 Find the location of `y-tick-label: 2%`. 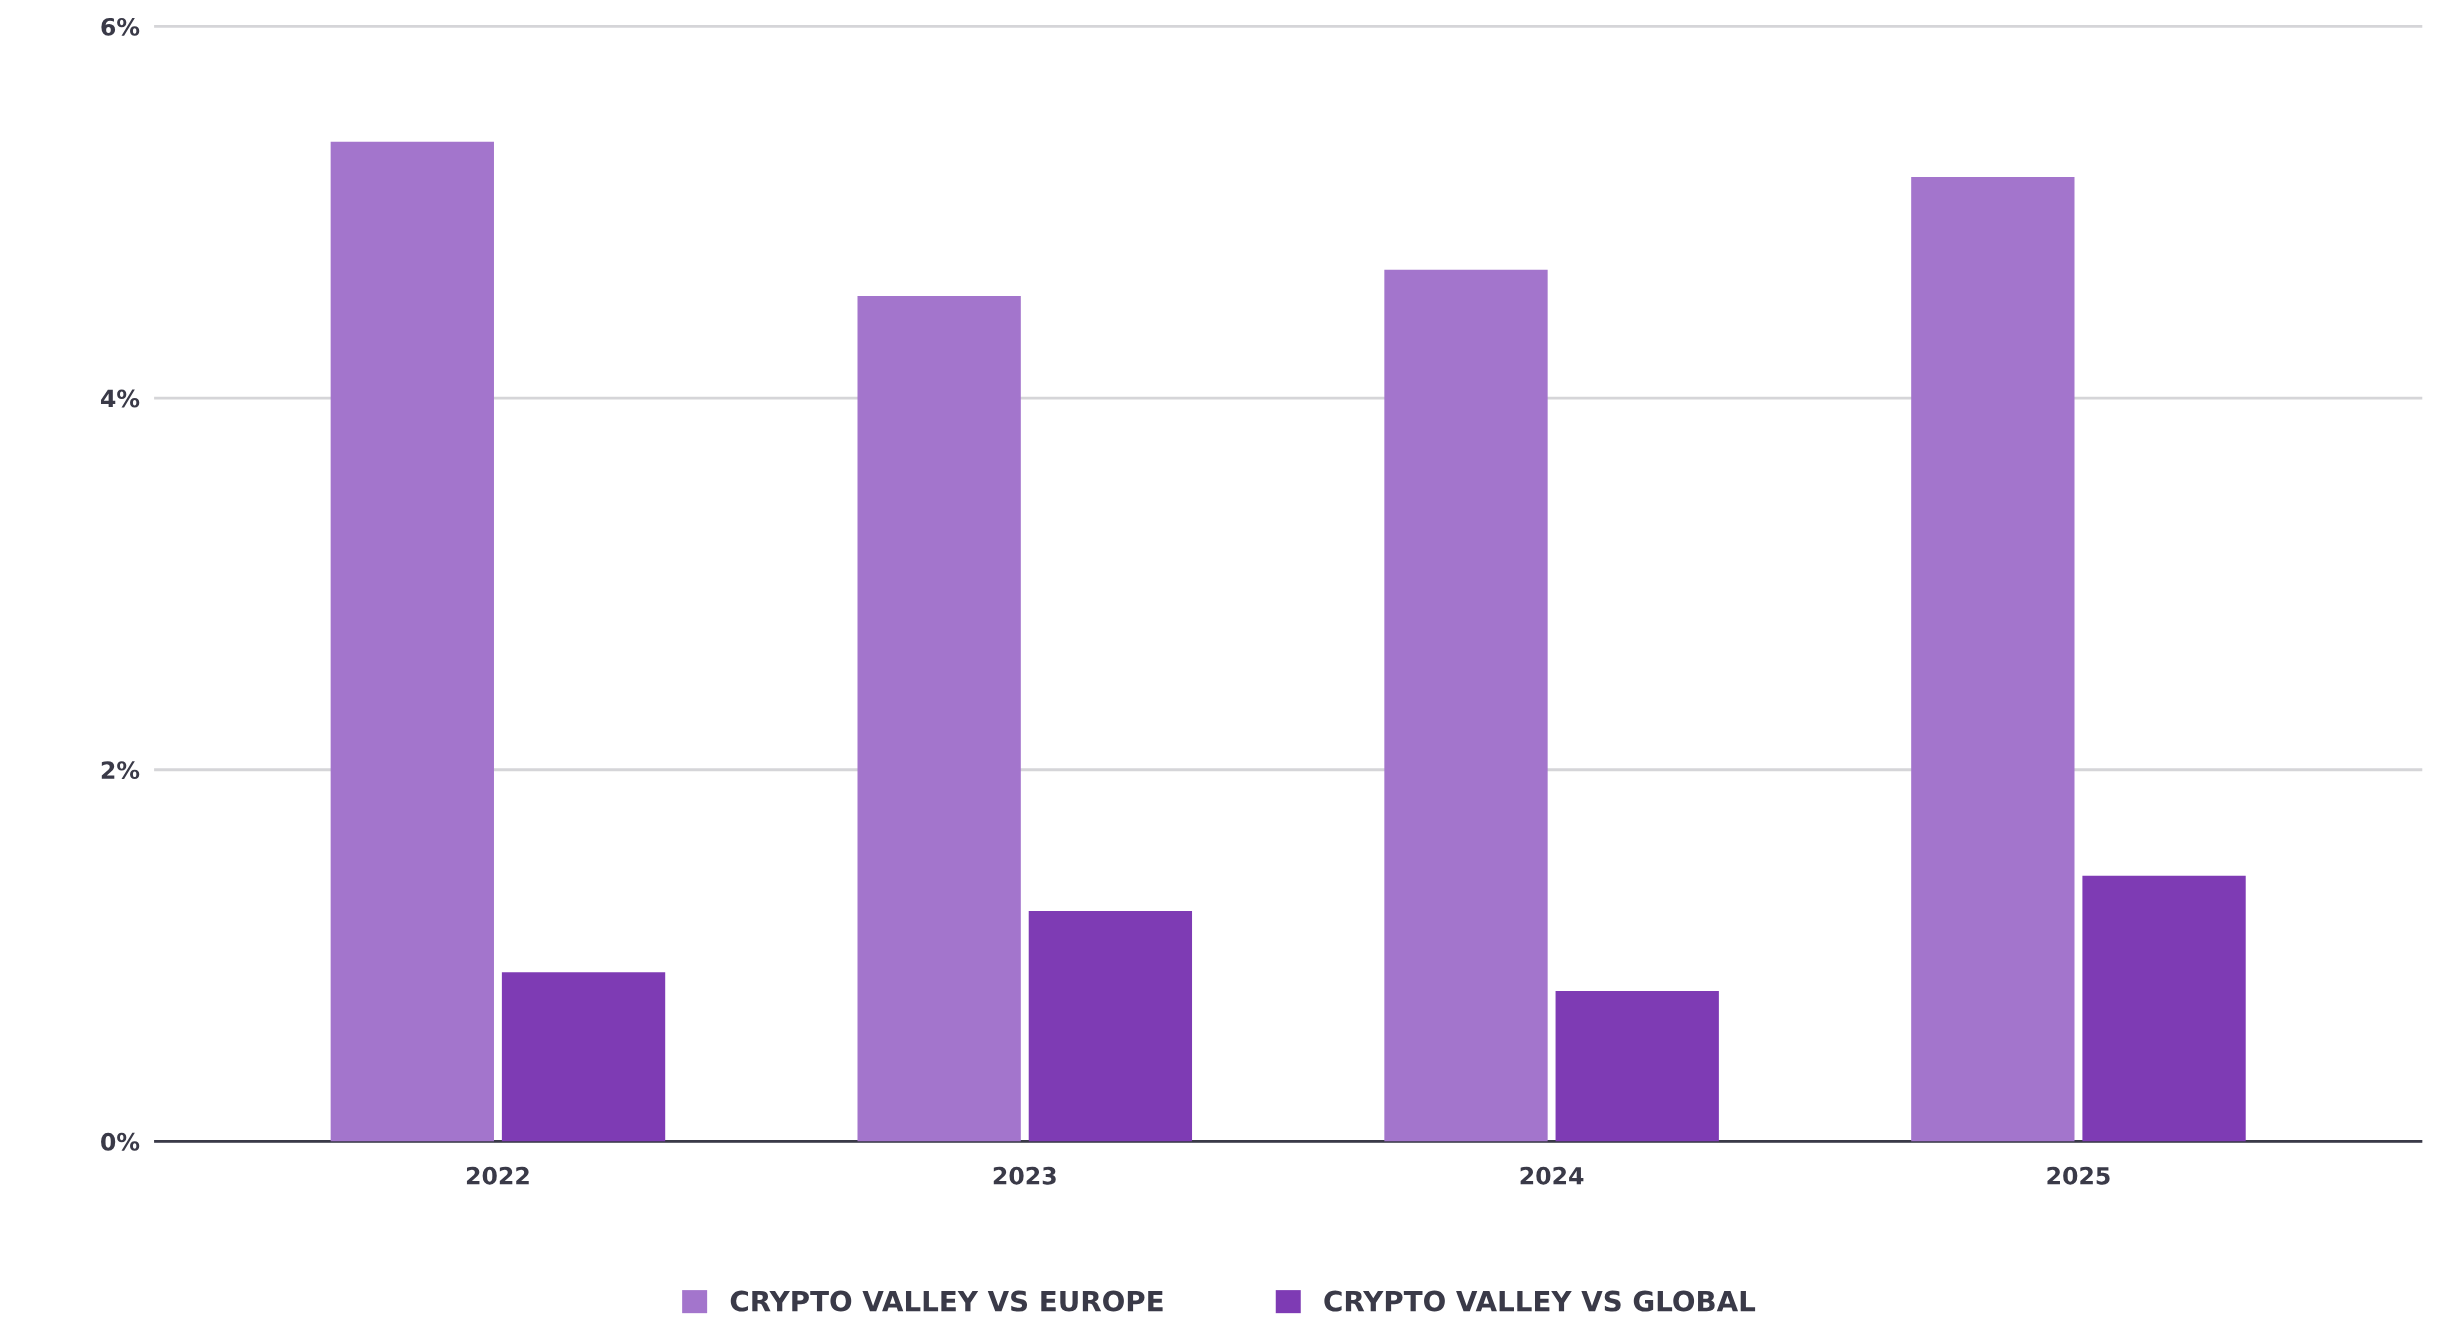

y-tick-label: 2% is located at coordinates (120, 770).